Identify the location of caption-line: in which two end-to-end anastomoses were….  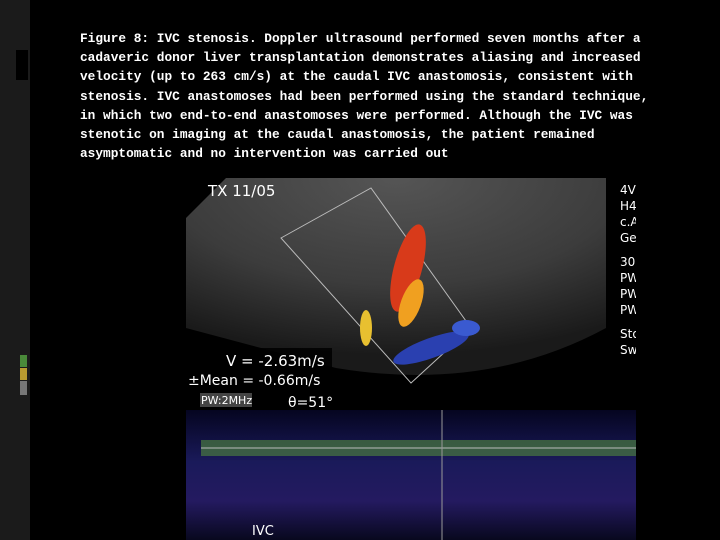
(356, 115).